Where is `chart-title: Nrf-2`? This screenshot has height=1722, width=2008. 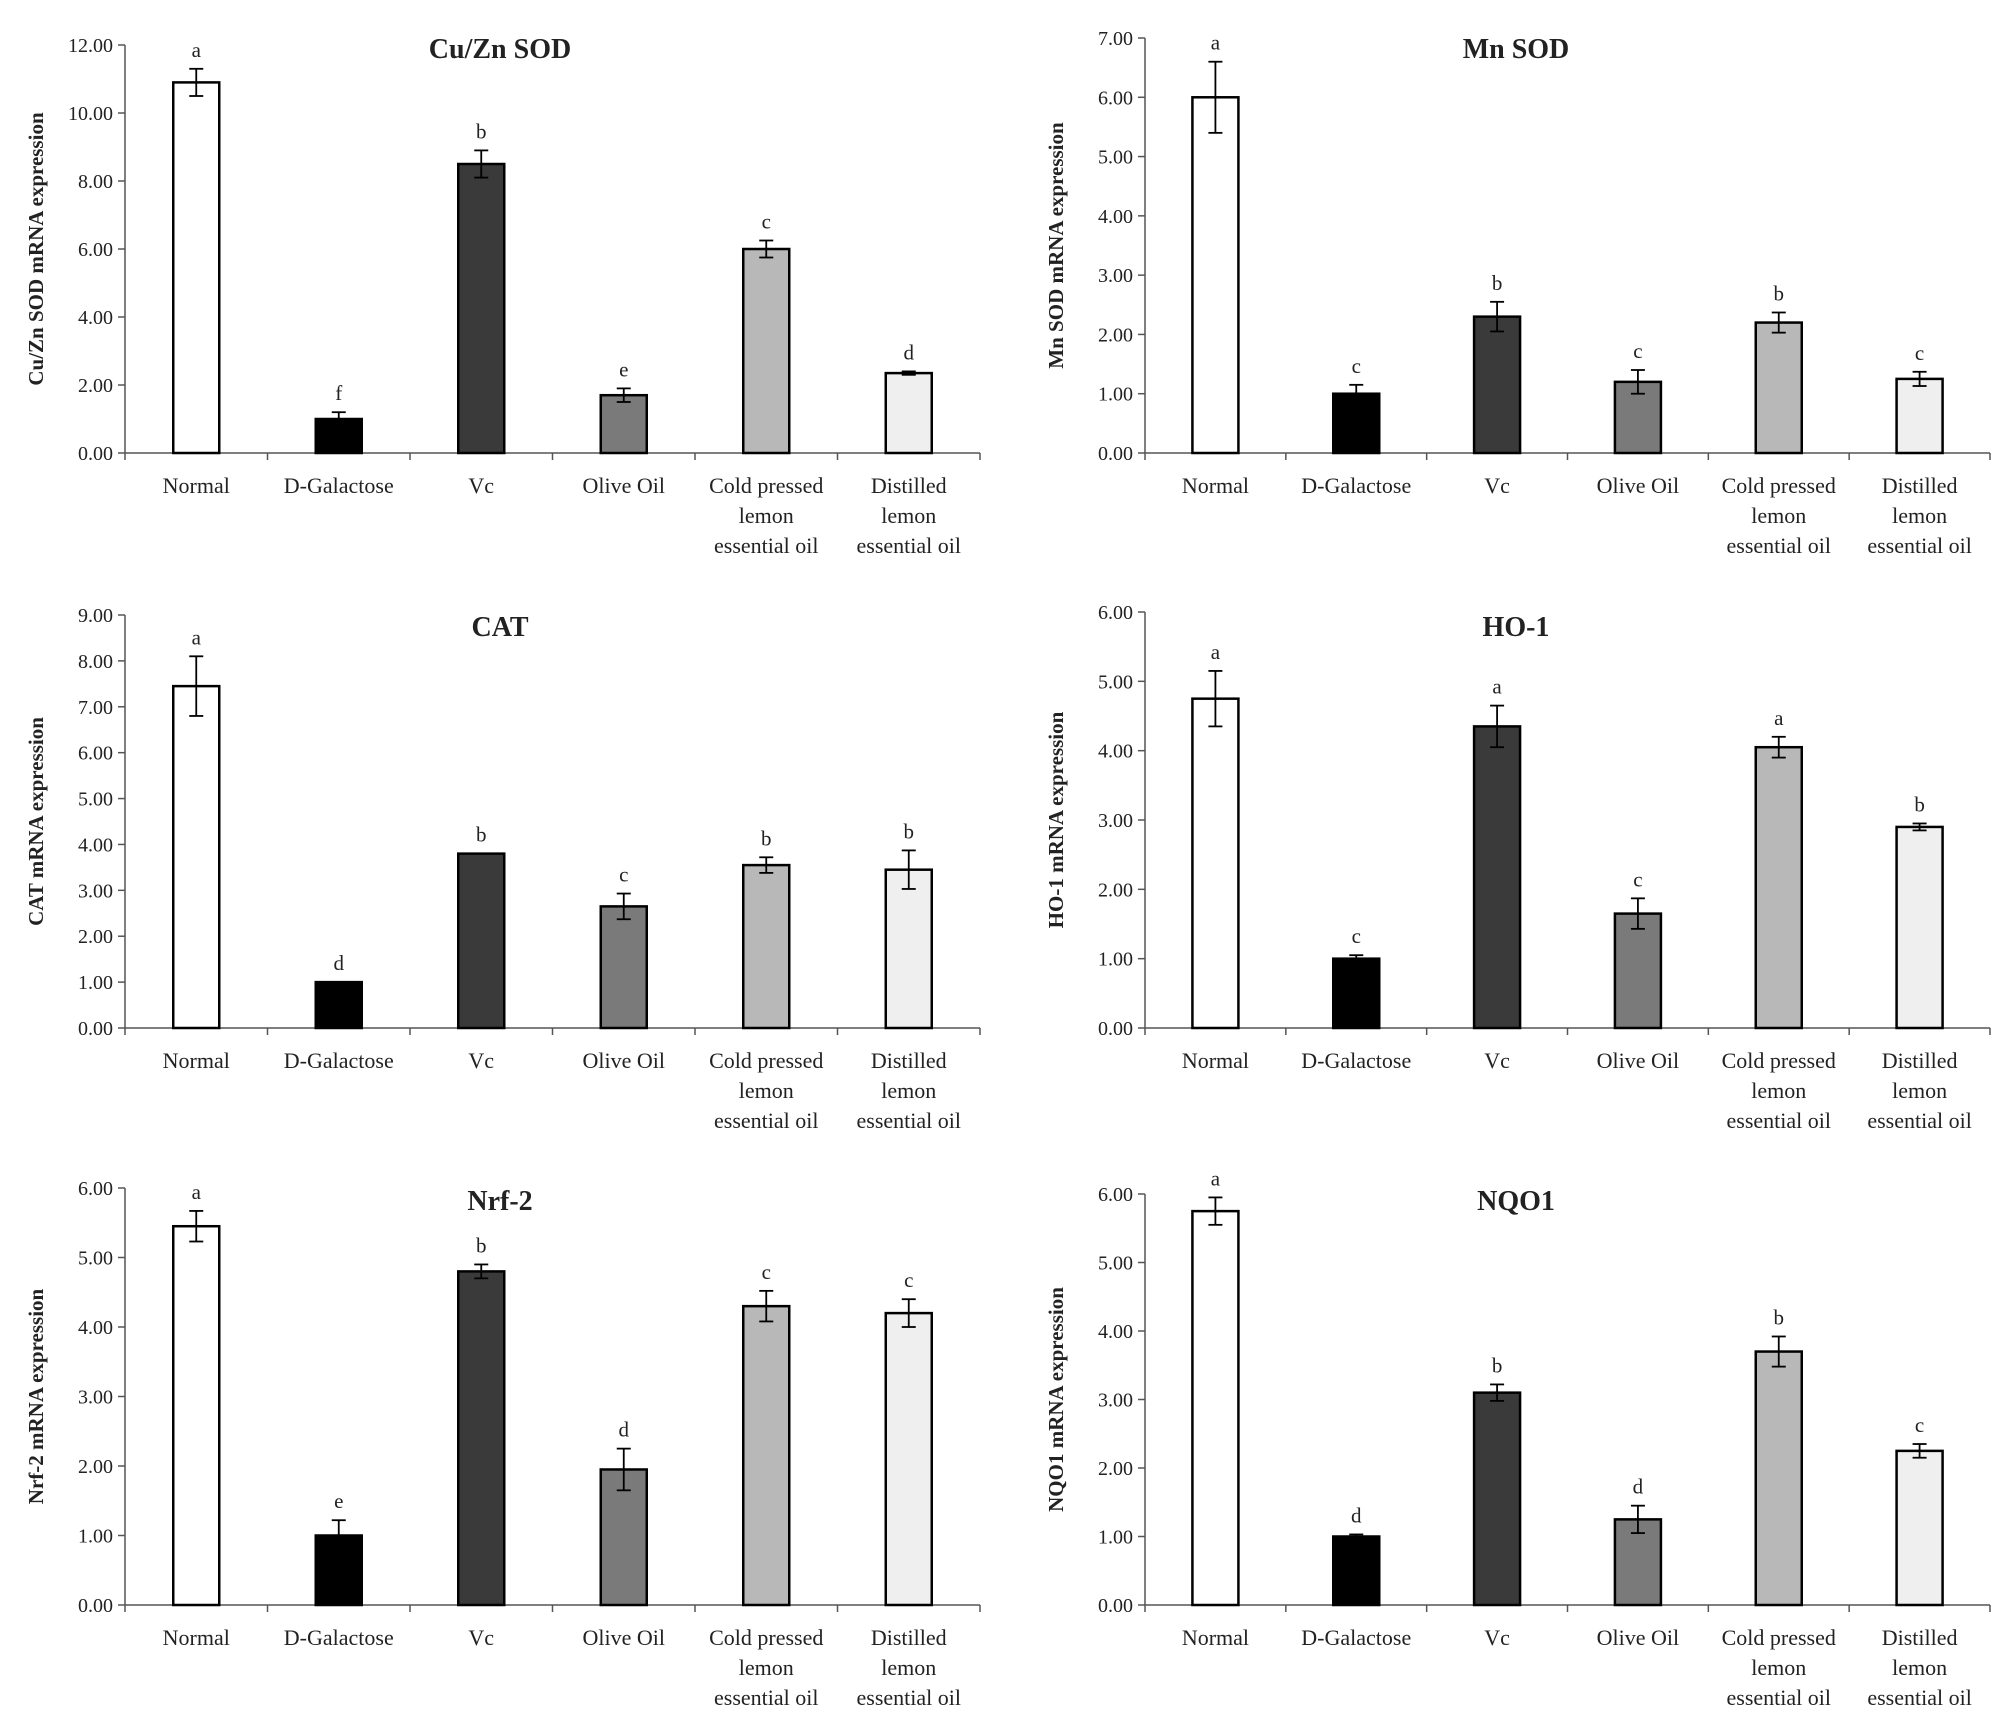
chart-title: Nrf-2 is located at coordinates (499, 1201).